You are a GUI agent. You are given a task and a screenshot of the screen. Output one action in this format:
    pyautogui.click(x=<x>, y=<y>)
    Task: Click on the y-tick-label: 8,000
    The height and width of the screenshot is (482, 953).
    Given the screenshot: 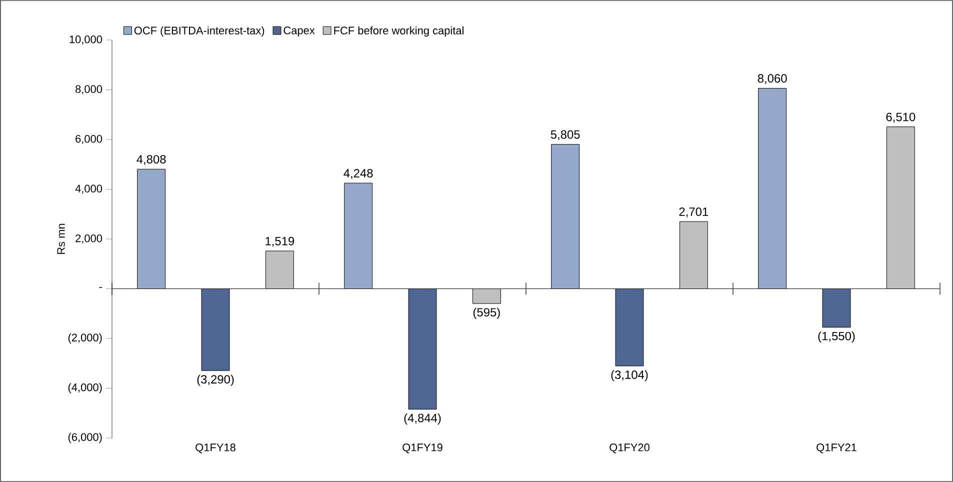 What is the action you would take?
    pyautogui.click(x=89, y=89)
    